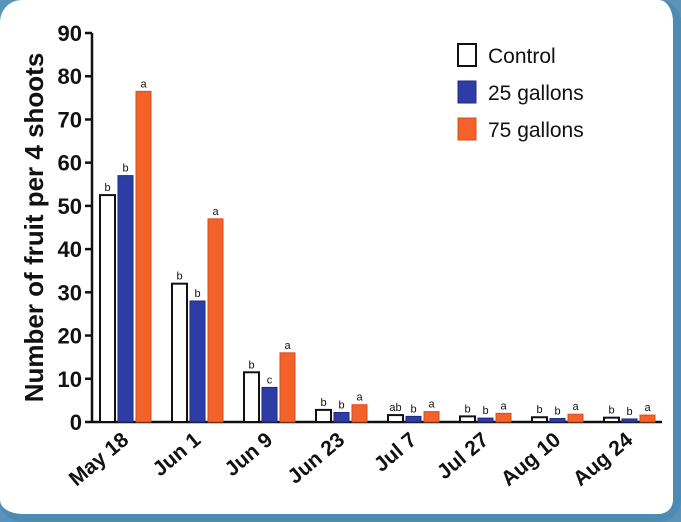  Describe the element at coordinates (70, 249) in the screenshot. I see `y-tick-label: 40` at that location.